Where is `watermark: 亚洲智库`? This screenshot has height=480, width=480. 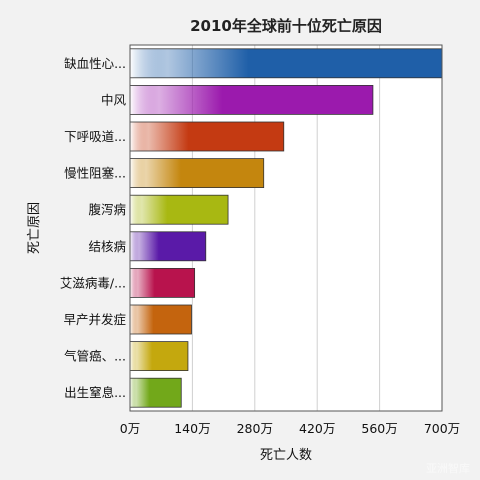
watermark: 亚洲智库 is located at coordinates (448, 468).